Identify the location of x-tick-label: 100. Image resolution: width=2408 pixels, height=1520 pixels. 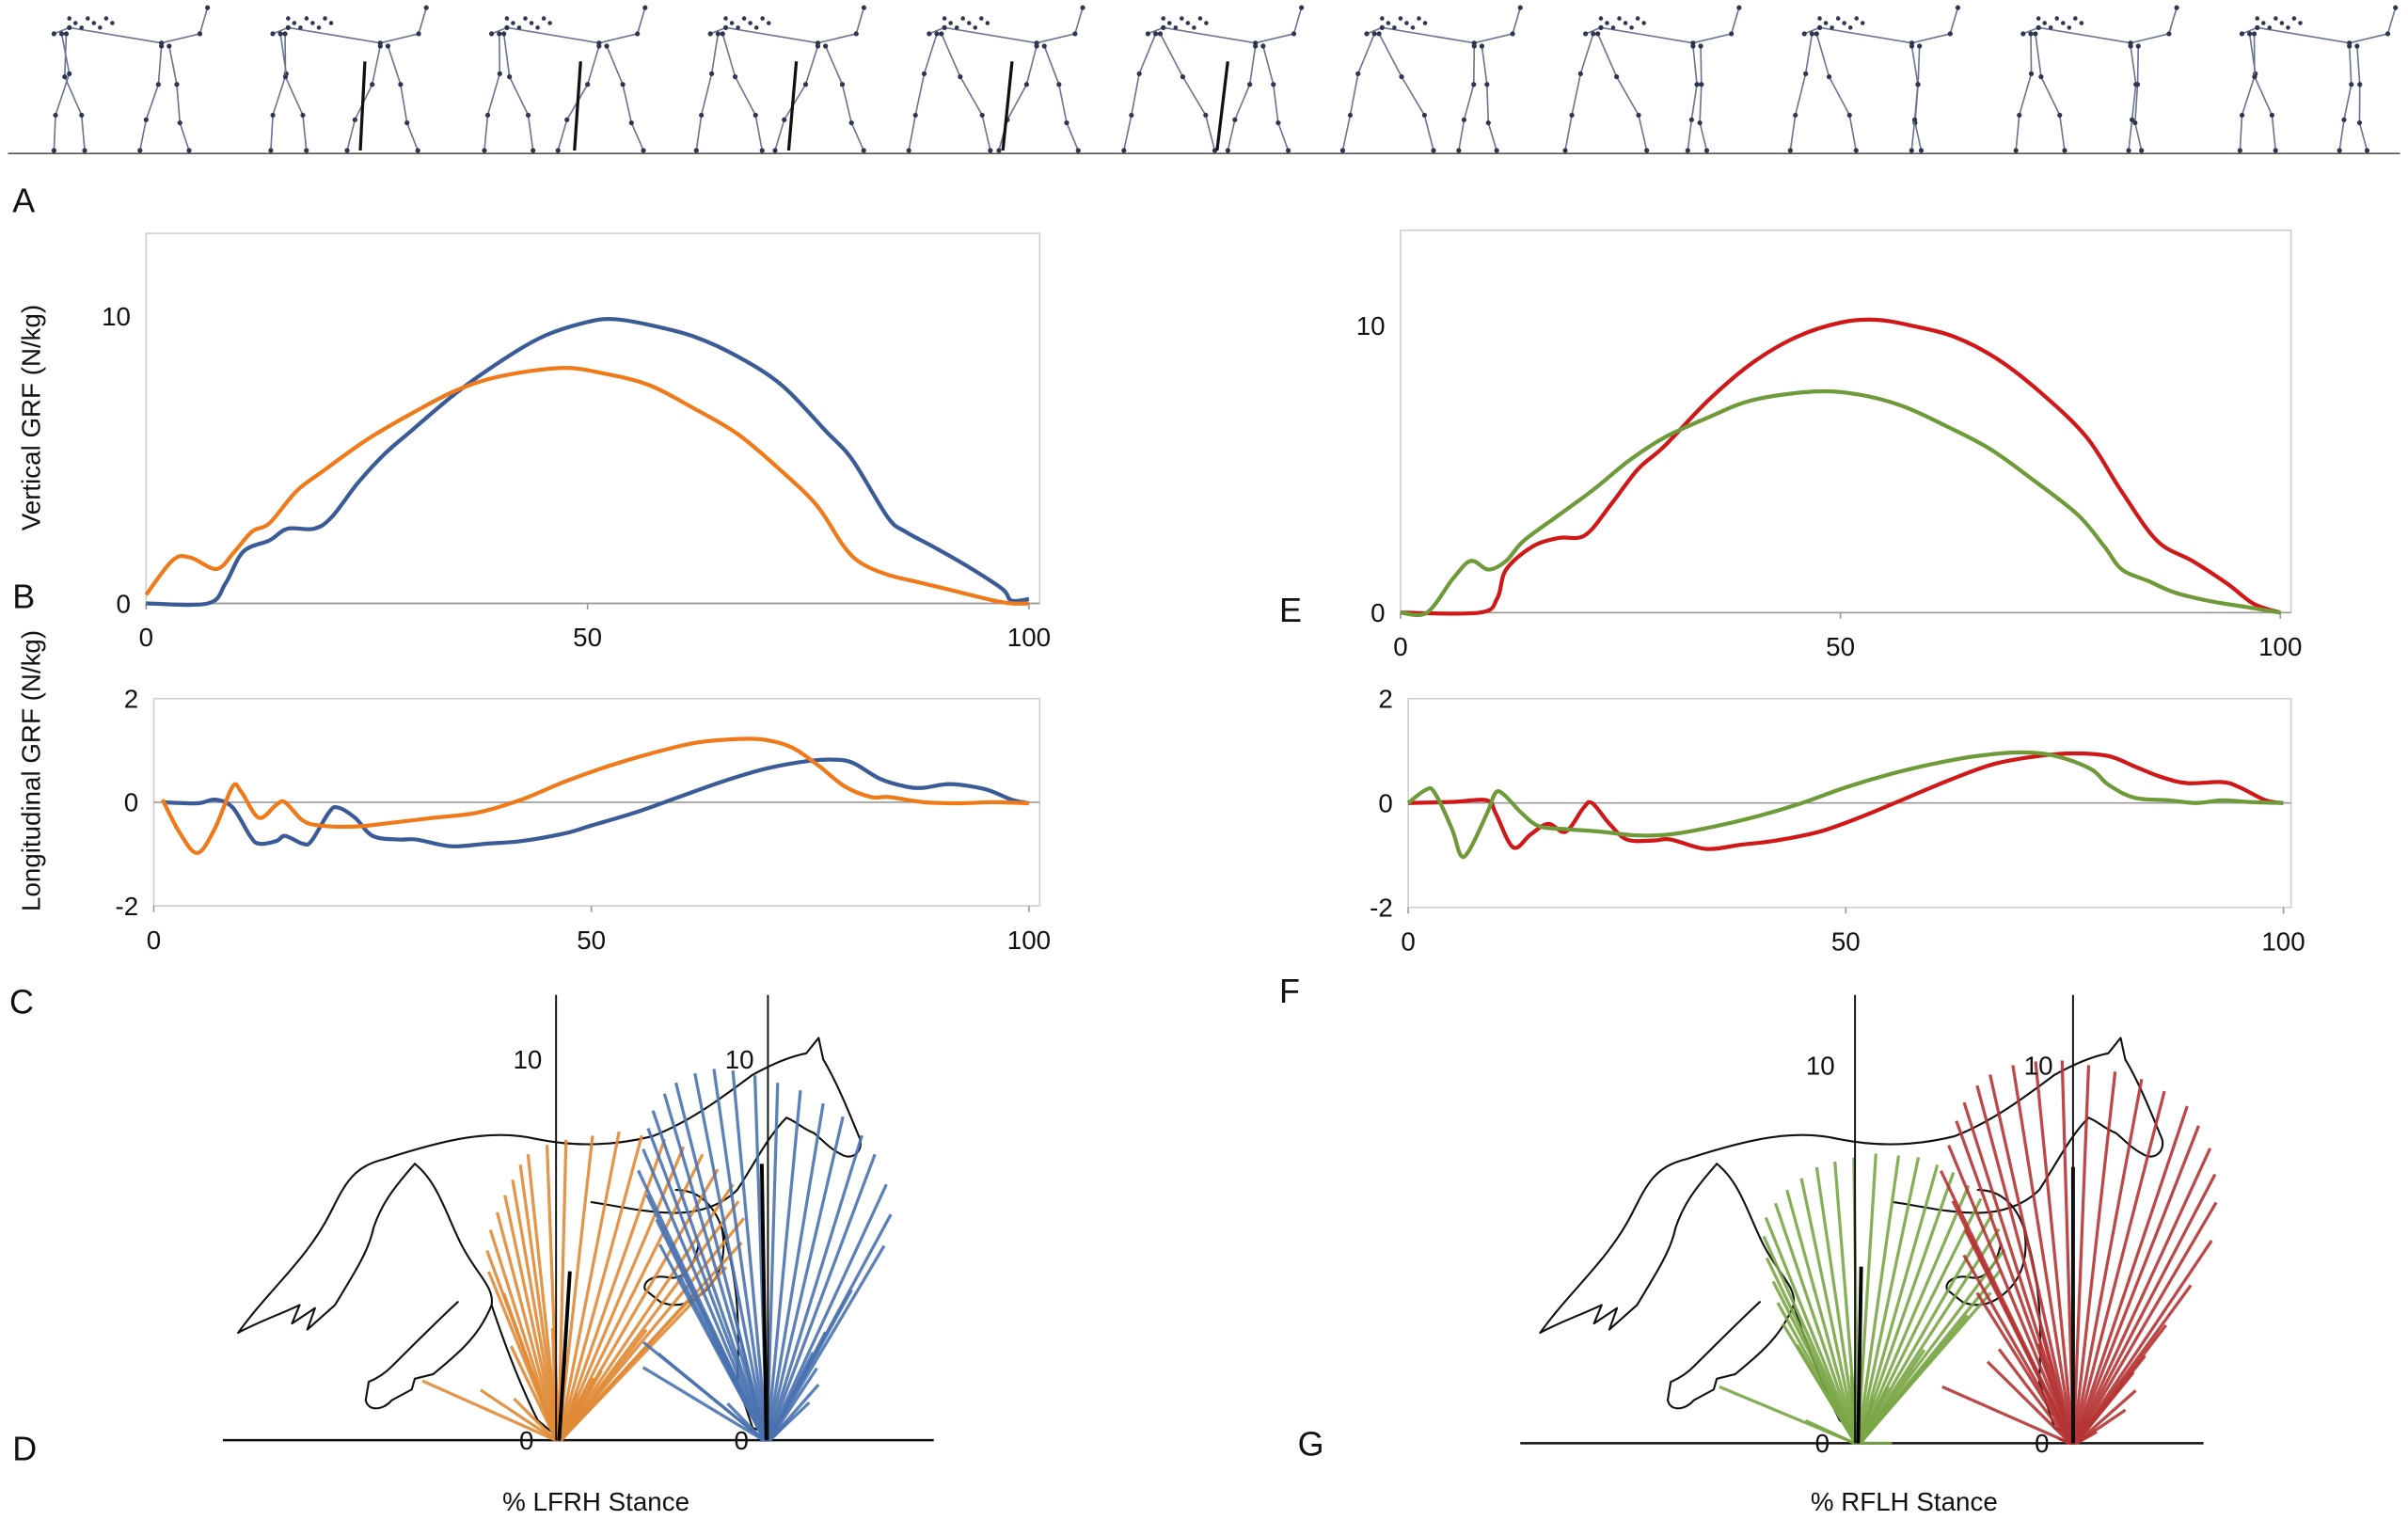
(1029, 637).